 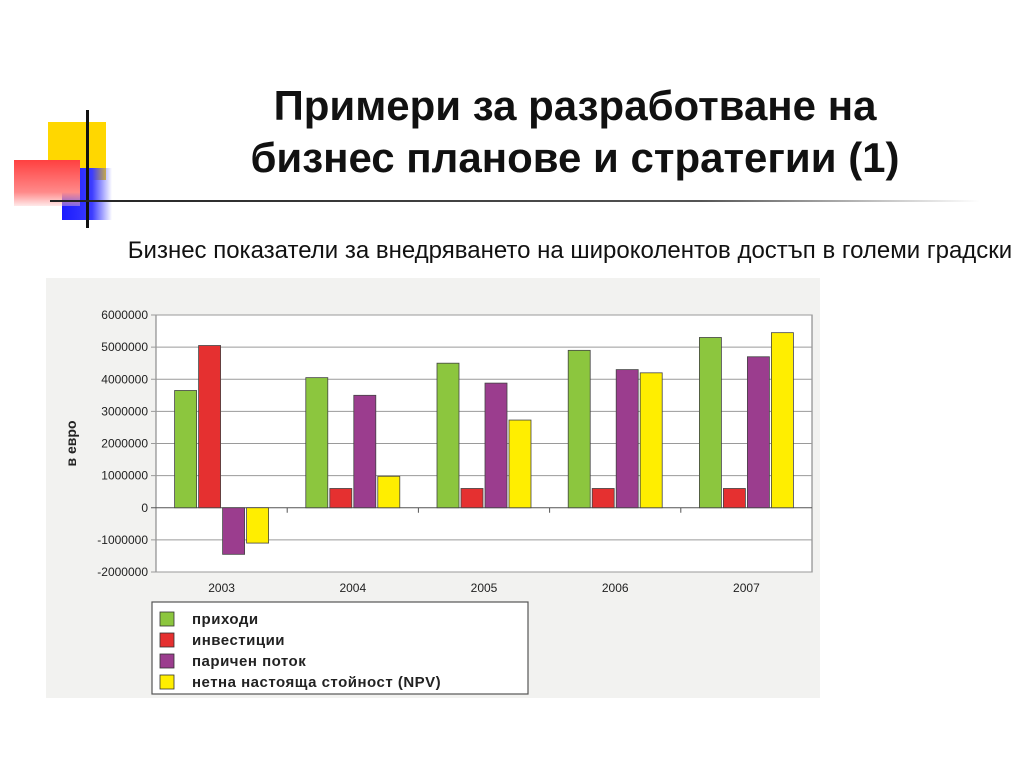 I want to click on legend-box, so click(x=340, y=648).